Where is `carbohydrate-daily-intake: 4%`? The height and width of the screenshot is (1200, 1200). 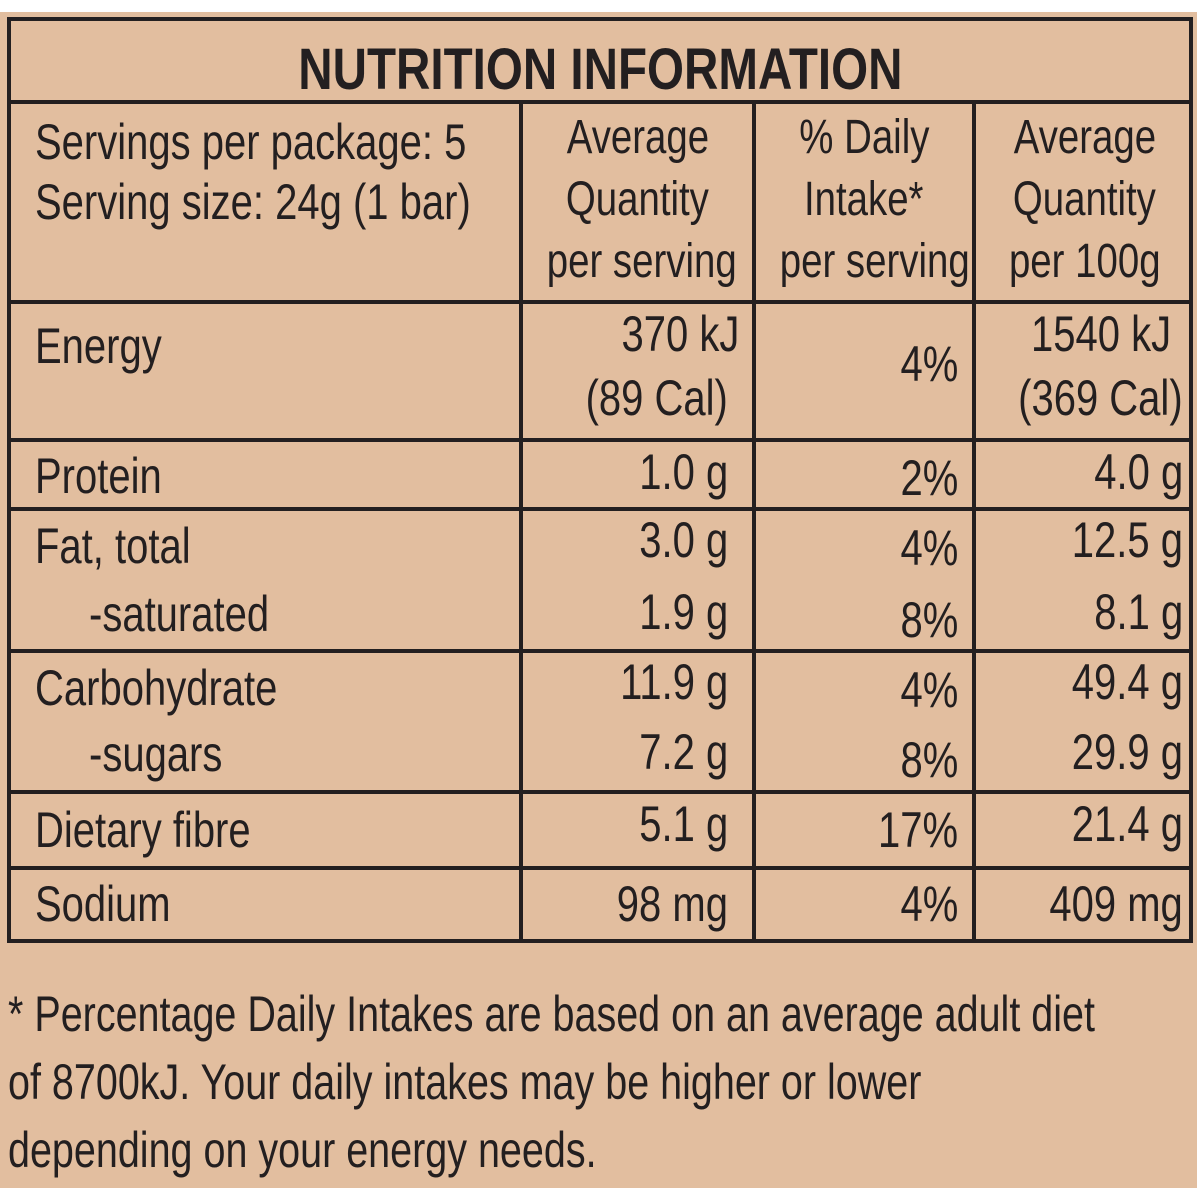
carbohydrate-daily-intake: 4% is located at coordinates (929, 690).